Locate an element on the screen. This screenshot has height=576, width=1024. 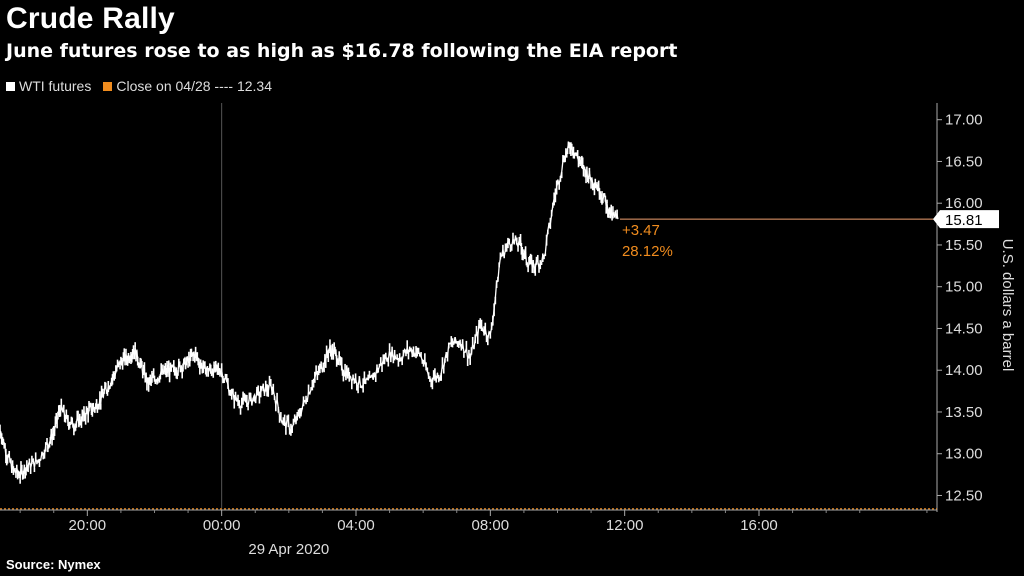
x-date-label: 29 Apr 2020 is located at coordinates (288, 549).